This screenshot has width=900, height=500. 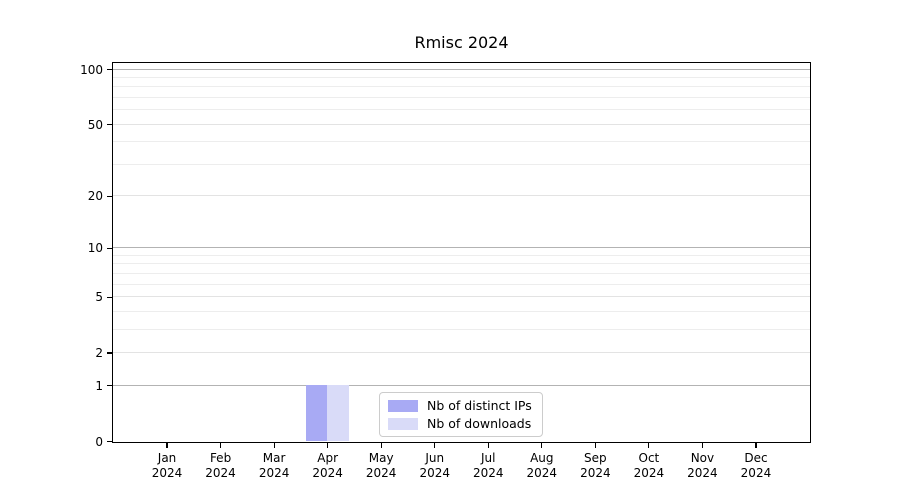 I want to click on x-tick-month: Nov, so click(x=702, y=458).